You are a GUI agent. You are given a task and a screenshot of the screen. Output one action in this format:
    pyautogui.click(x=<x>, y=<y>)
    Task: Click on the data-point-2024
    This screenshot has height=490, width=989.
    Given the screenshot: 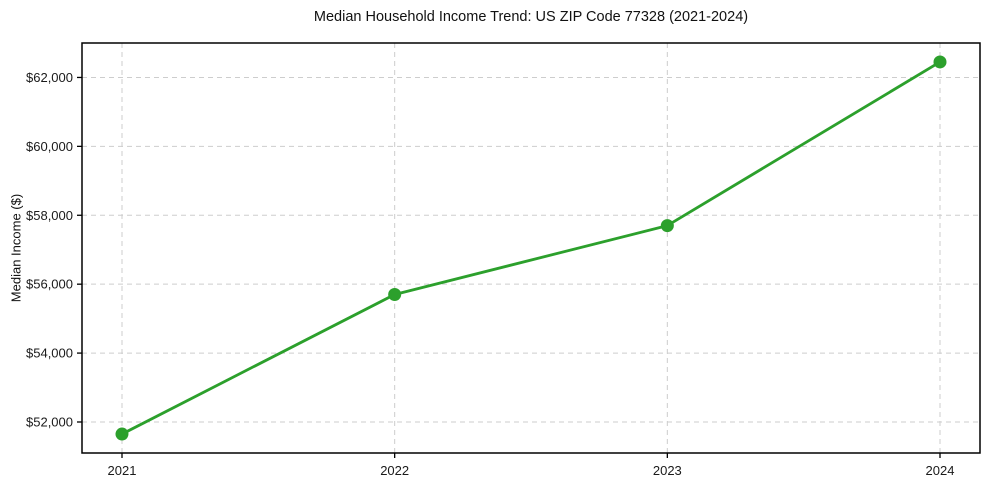 What is the action you would take?
    pyautogui.click(x=940, y=62)
    